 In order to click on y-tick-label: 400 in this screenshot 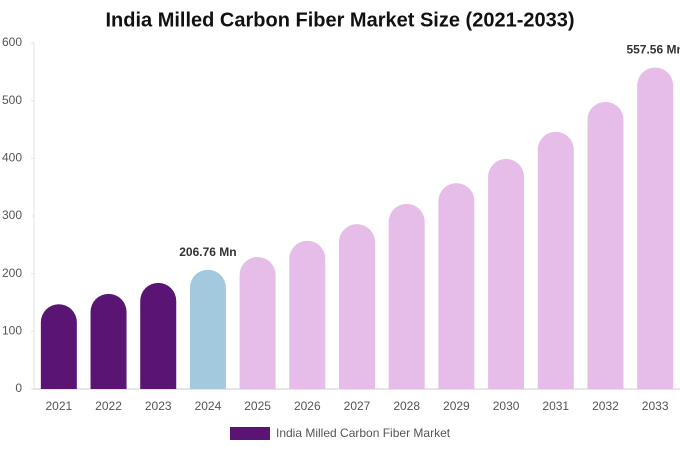, I will do `click(12, 158)`.